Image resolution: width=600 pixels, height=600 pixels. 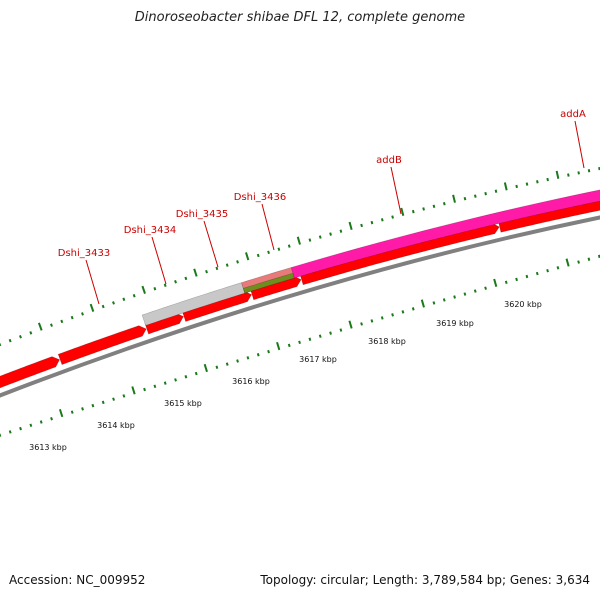 What do you see at coordinates (116, 425) in the screenshot?
I see `scale-label-1: 3614 kbp` at bounding box center [116, 425].